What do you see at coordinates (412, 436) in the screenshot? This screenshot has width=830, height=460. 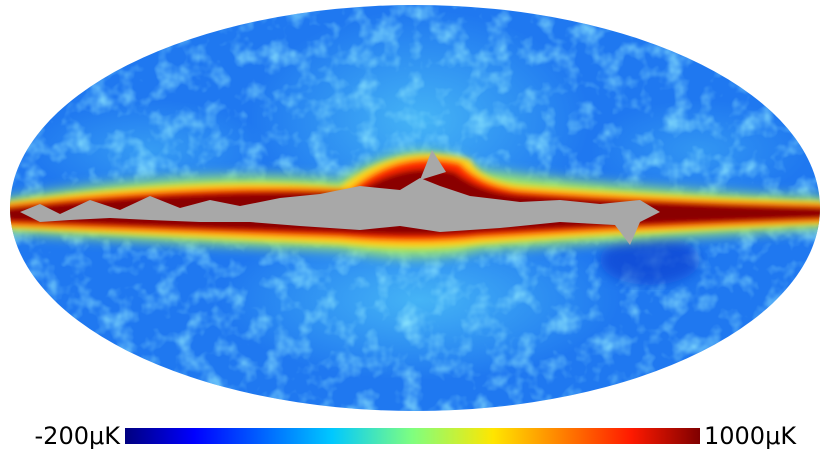 I see `colorbar` at bounding box center [412, 436].